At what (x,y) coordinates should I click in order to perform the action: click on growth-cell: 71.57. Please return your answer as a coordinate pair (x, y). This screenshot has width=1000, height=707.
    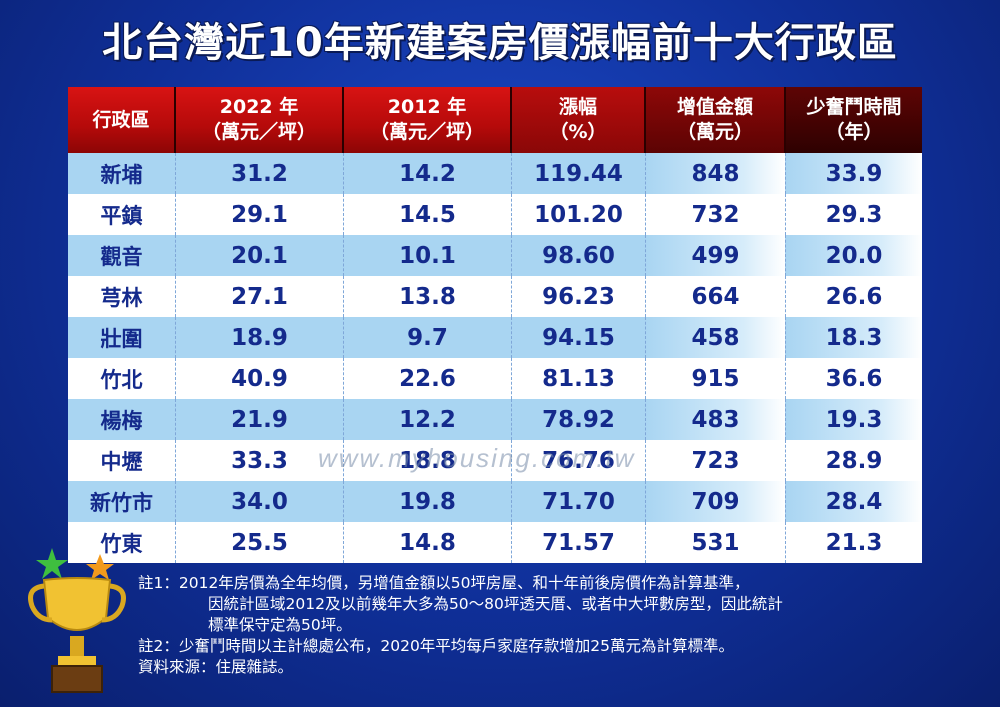
    Looking at the image, I should click on (579, 542).